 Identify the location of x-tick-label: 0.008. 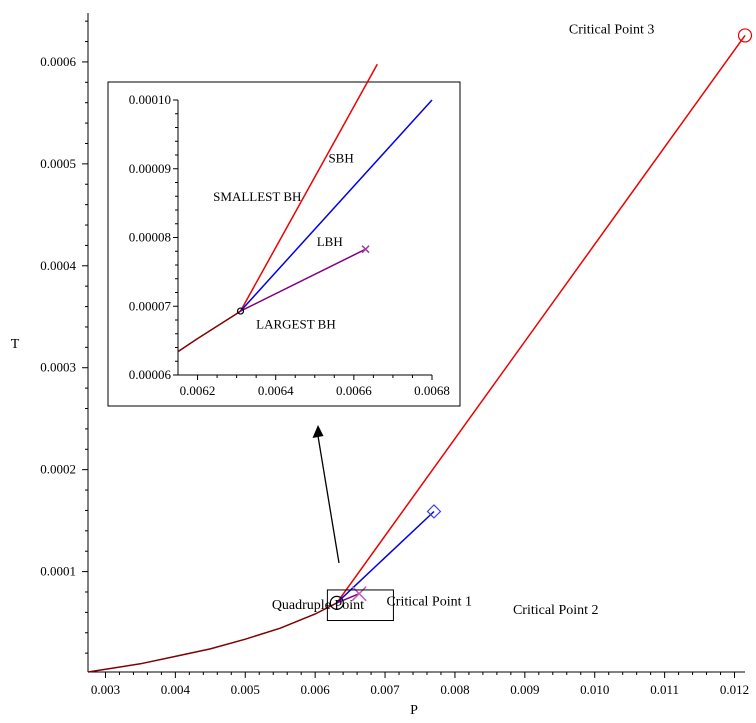
(454, 689).